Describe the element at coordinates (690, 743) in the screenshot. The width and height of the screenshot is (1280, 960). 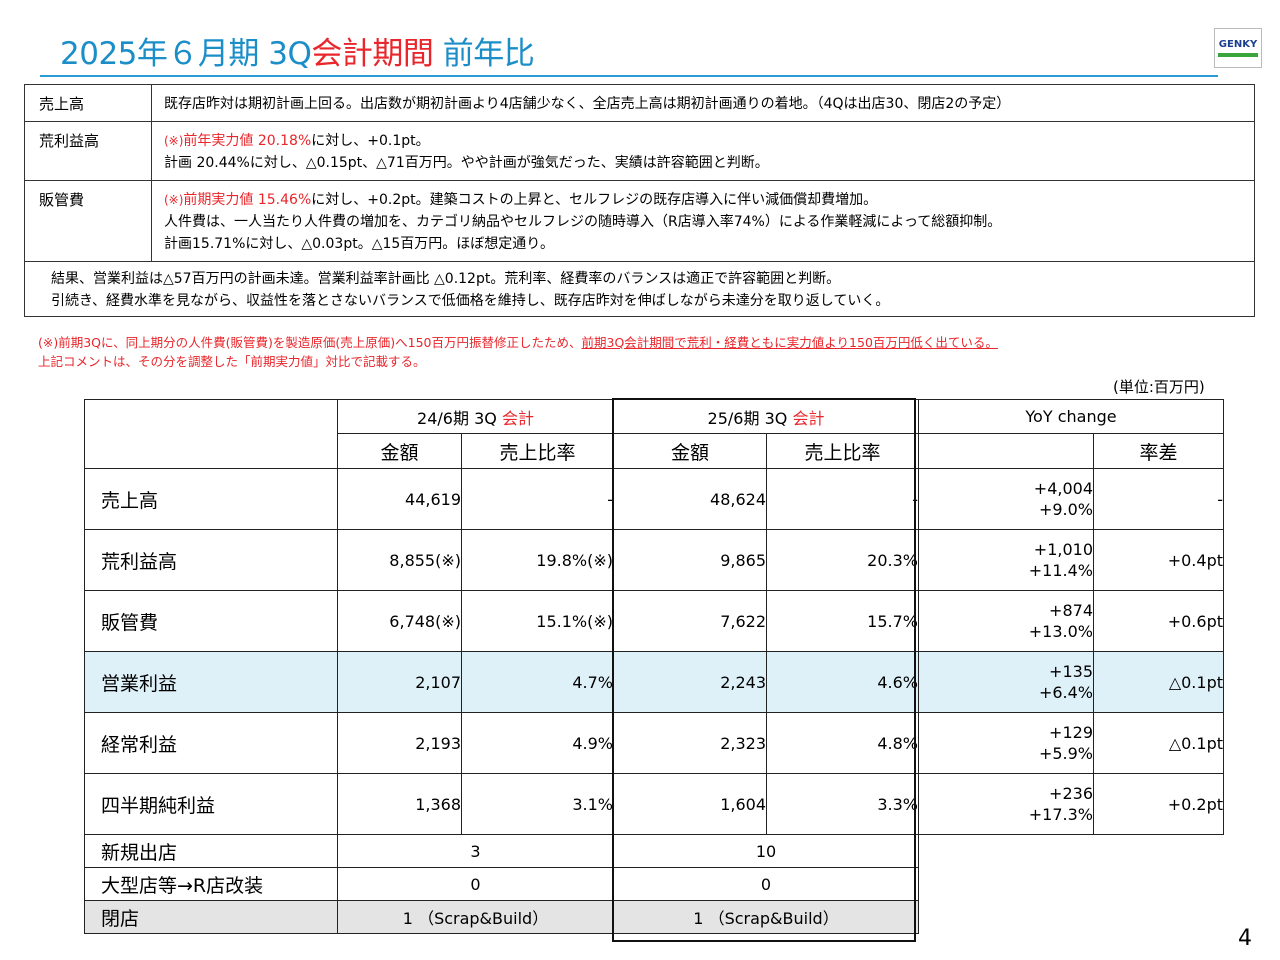
I see `cell-cur-amt: 2,323` at that location.